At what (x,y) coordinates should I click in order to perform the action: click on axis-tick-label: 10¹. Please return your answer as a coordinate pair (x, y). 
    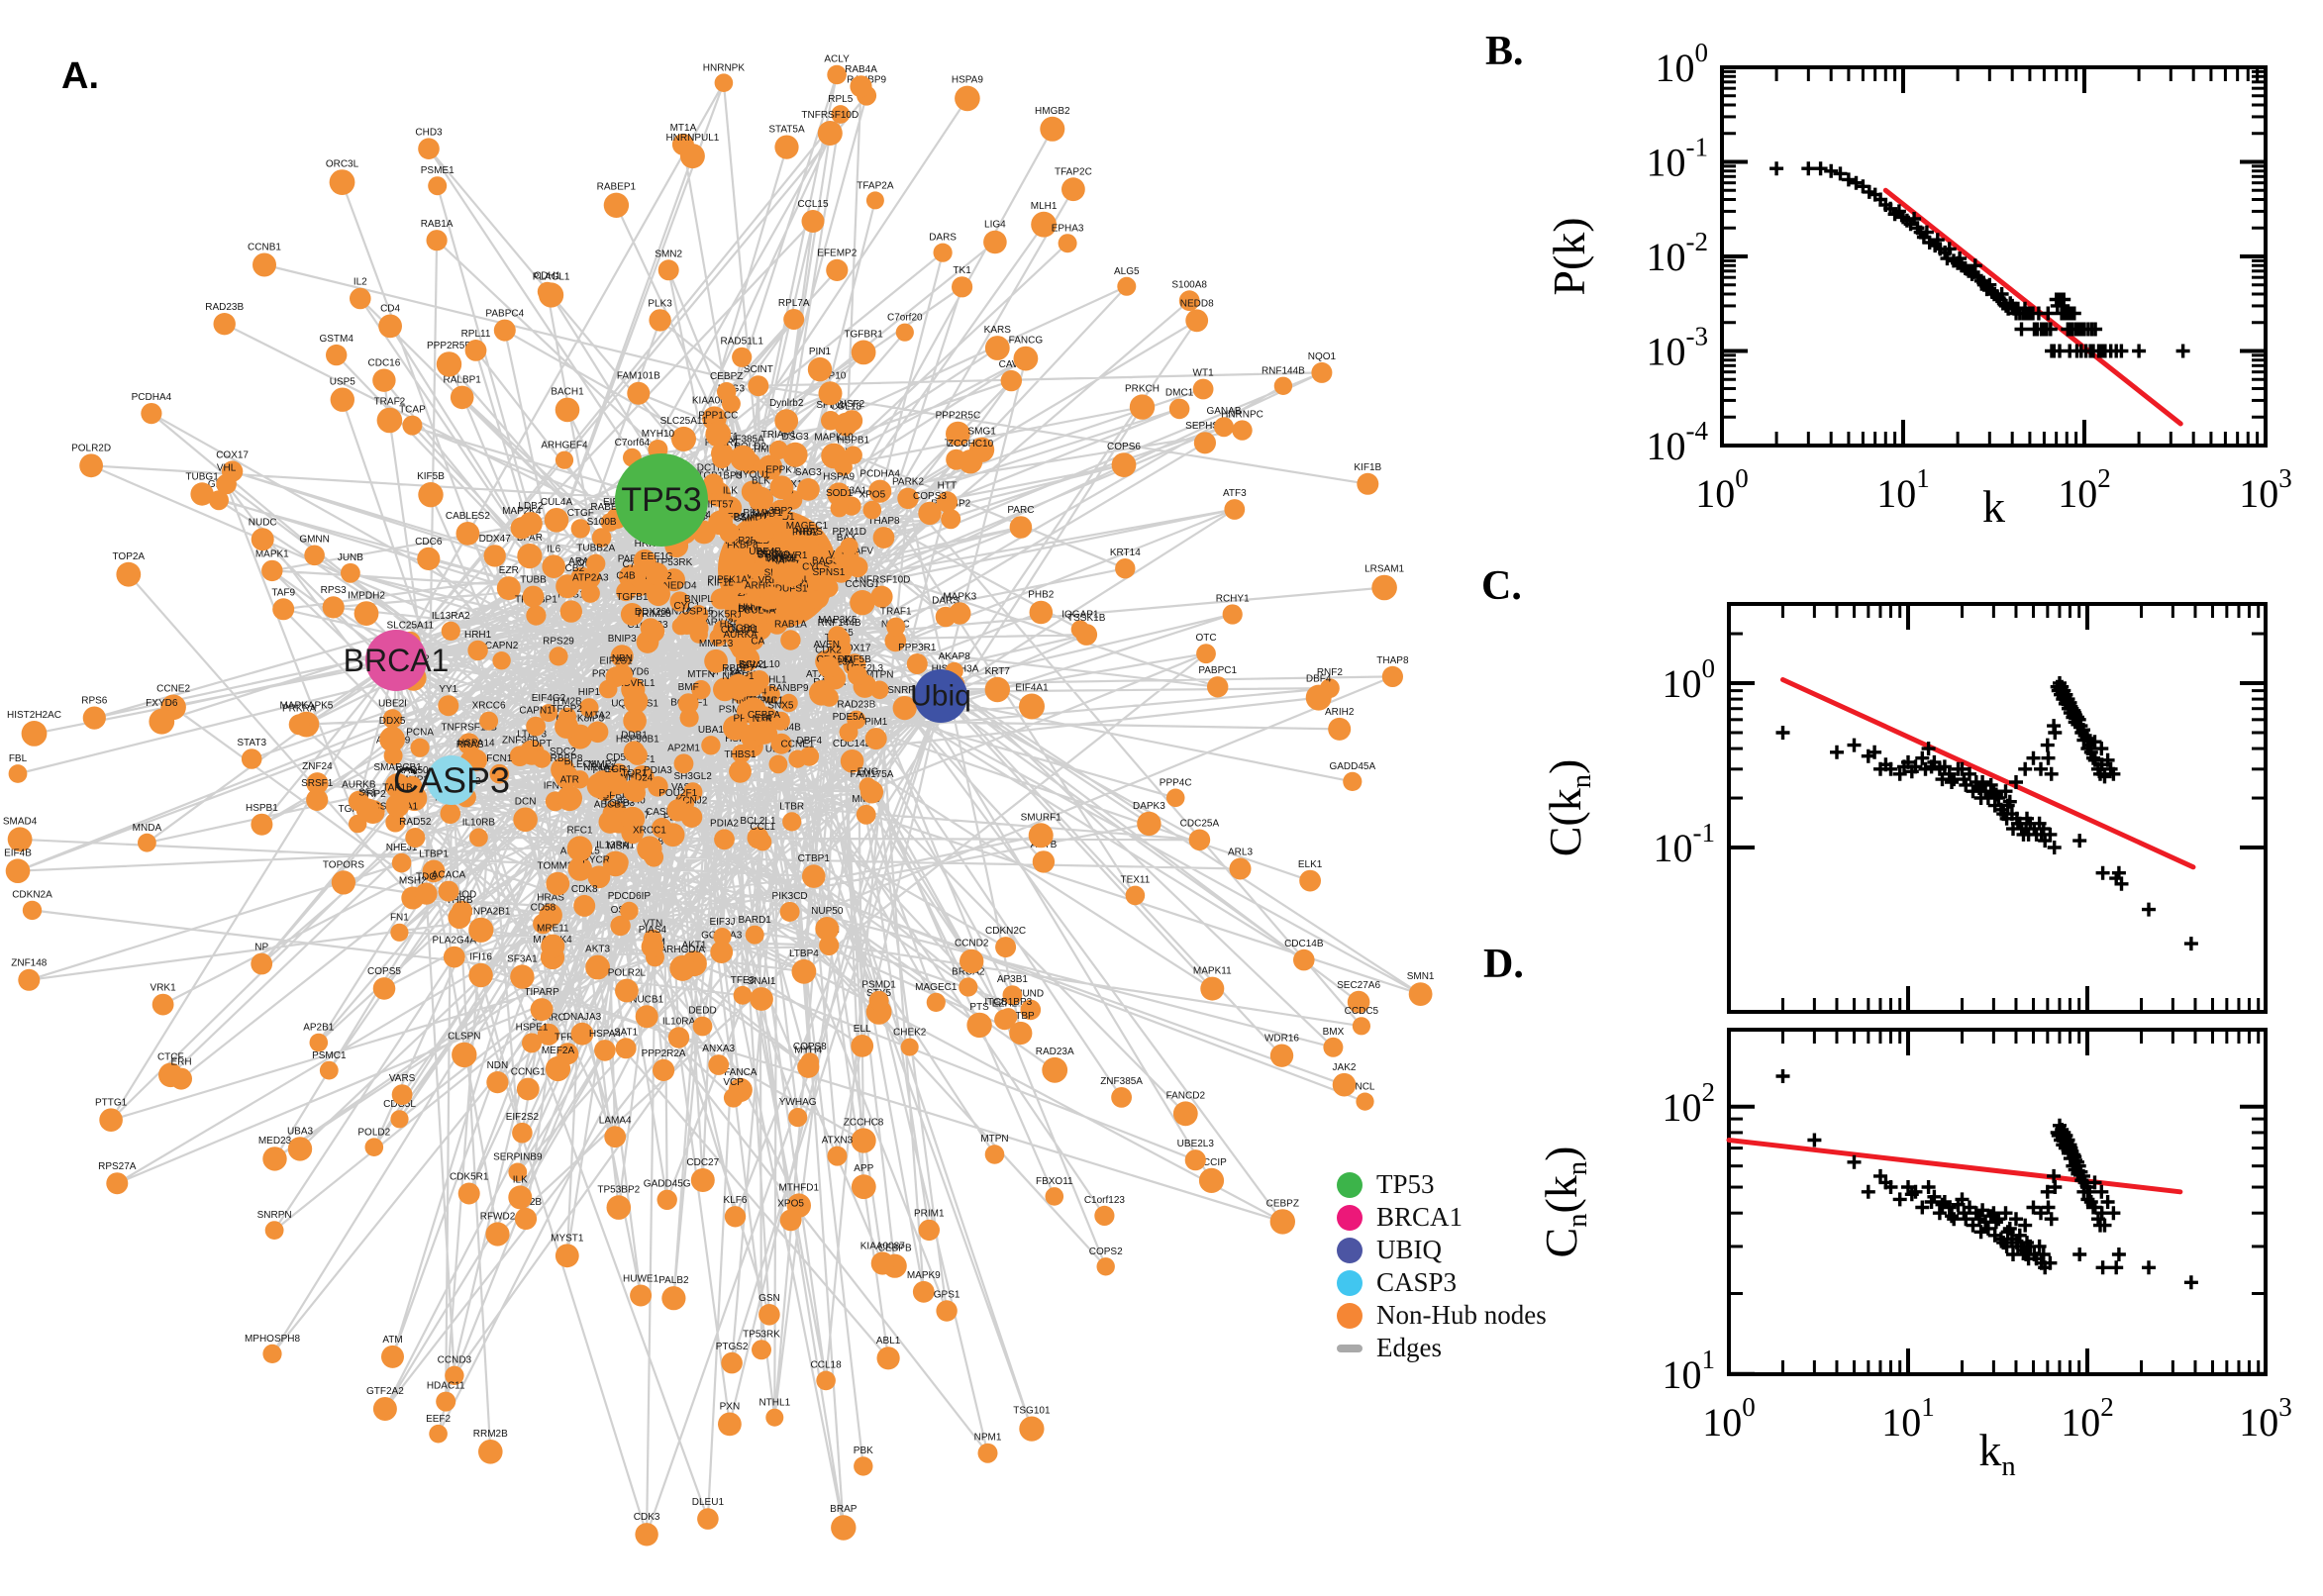
    Looking at the image, I should click on (1903, 489).